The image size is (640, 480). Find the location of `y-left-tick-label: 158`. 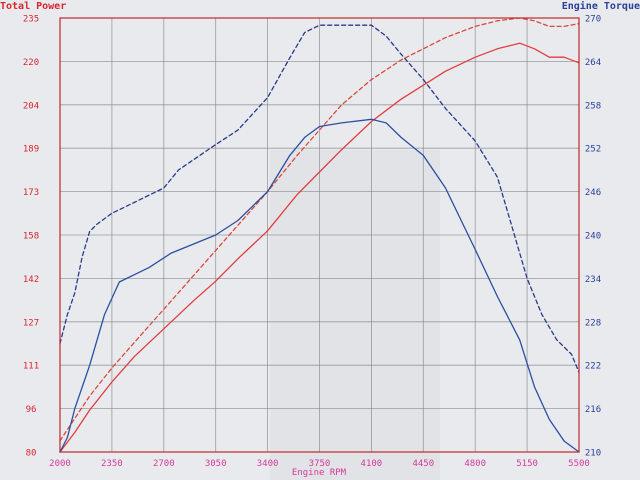

y-left-tick-label: 158 is located at coordinates (31, 237).